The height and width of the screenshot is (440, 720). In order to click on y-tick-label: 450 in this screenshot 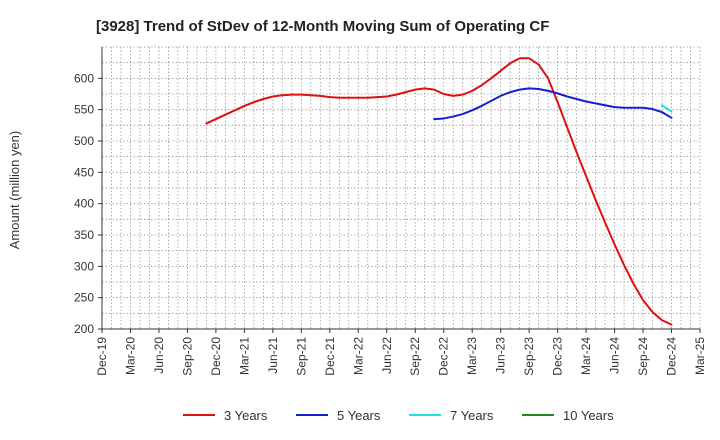, I will do `click(84, 172)`.